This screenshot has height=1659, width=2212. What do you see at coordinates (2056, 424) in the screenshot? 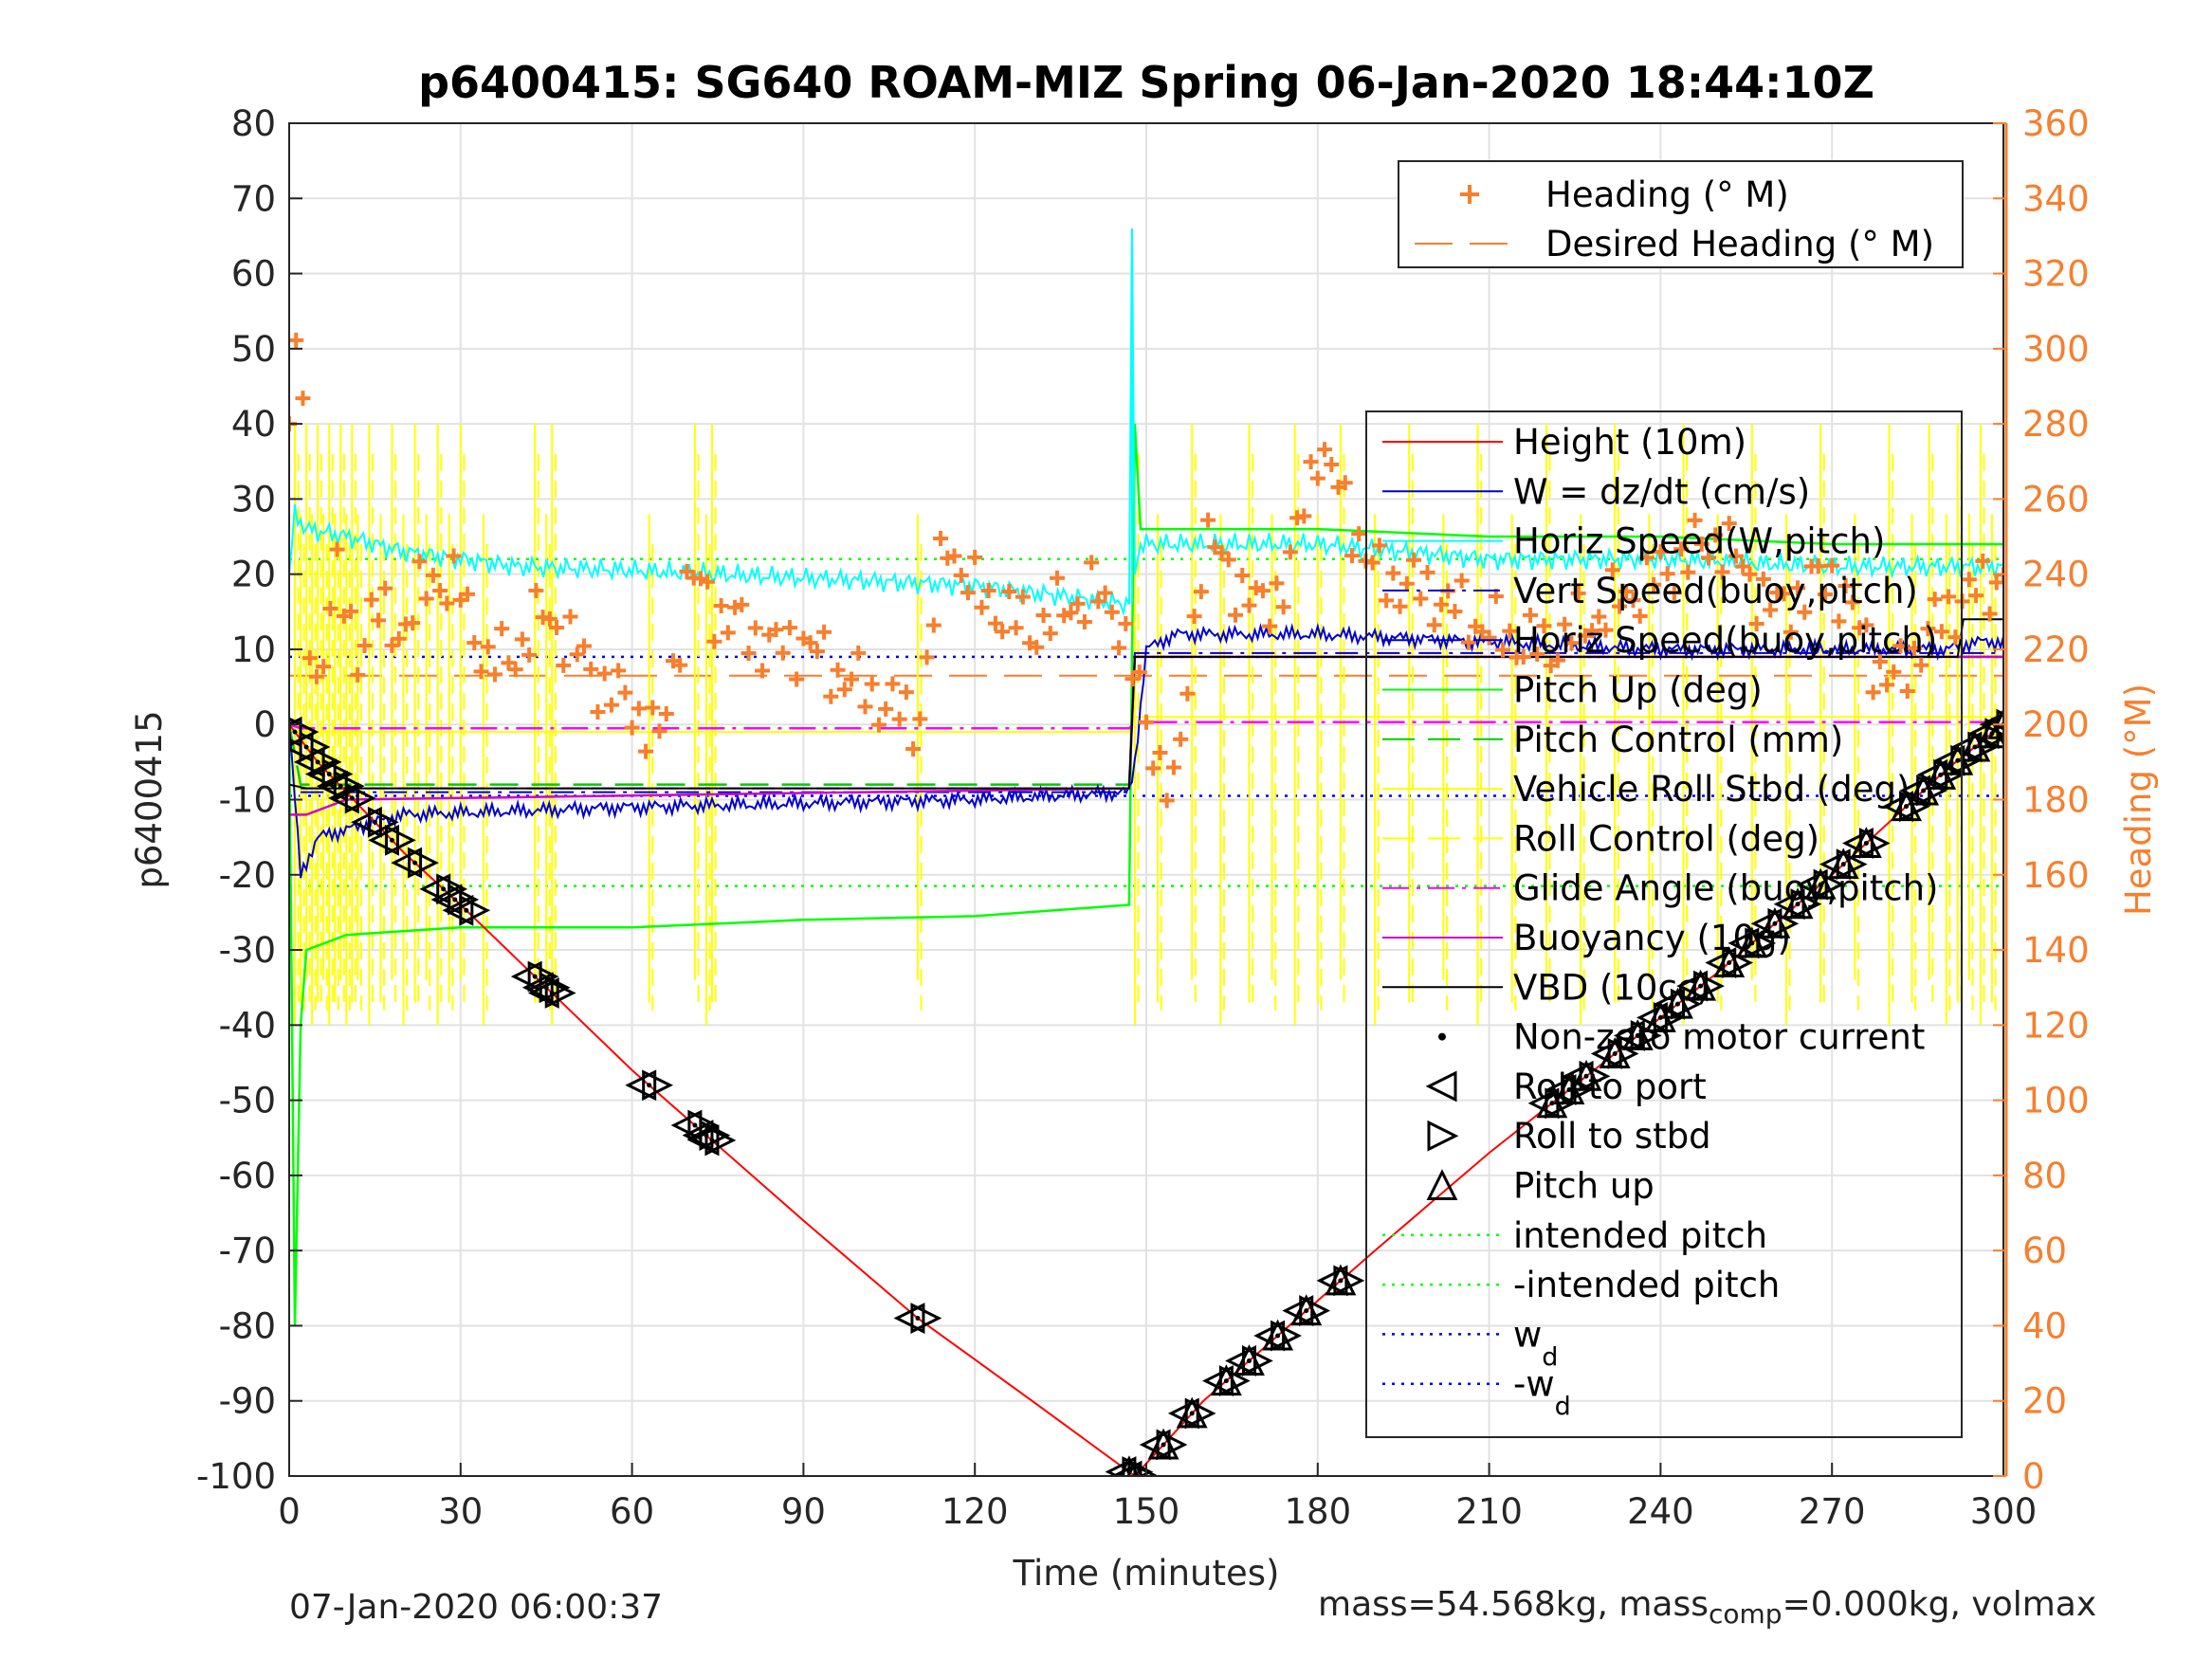
I see `y2-tick-label: 280` at bounding box center [2056, 424].